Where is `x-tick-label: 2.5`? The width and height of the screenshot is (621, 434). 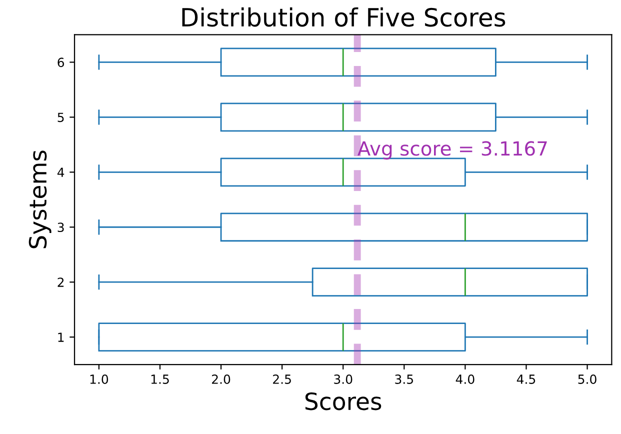
x-tick-label: 2.5 is located at coordinates (282, 379).